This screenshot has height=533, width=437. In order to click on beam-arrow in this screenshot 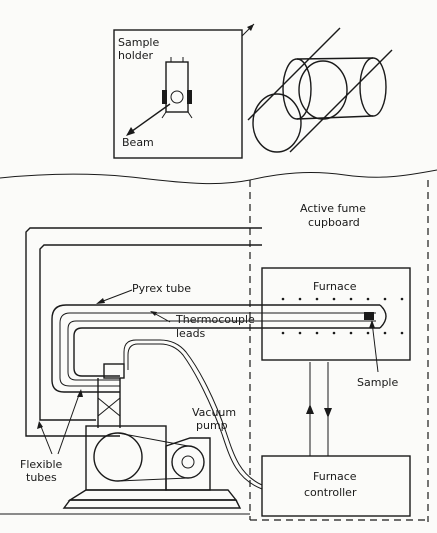, I will do `click(149, 119)`.